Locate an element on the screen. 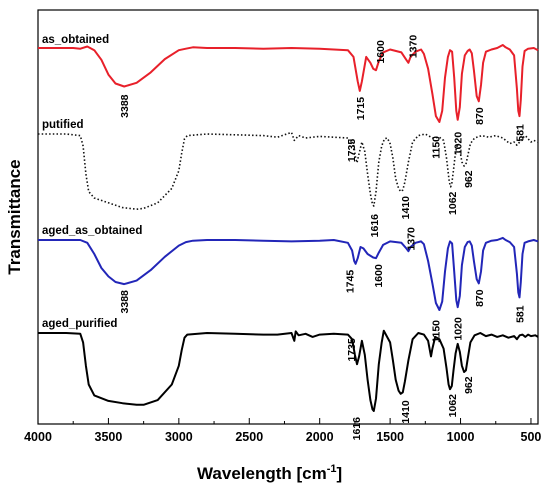 This screenshot has width=550, height=497. series-line-aged_as_obtained is located at coordinates (288, 273).